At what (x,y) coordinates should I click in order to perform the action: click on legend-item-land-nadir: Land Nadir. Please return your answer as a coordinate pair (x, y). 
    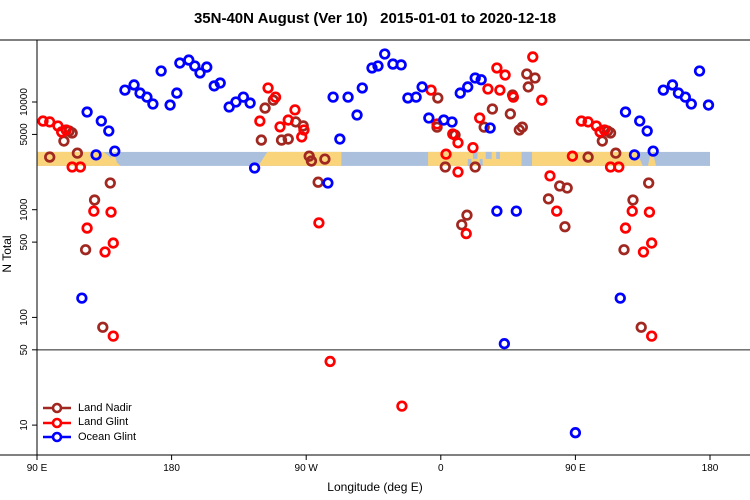
    Looking at the image, I should click on (89, 408).